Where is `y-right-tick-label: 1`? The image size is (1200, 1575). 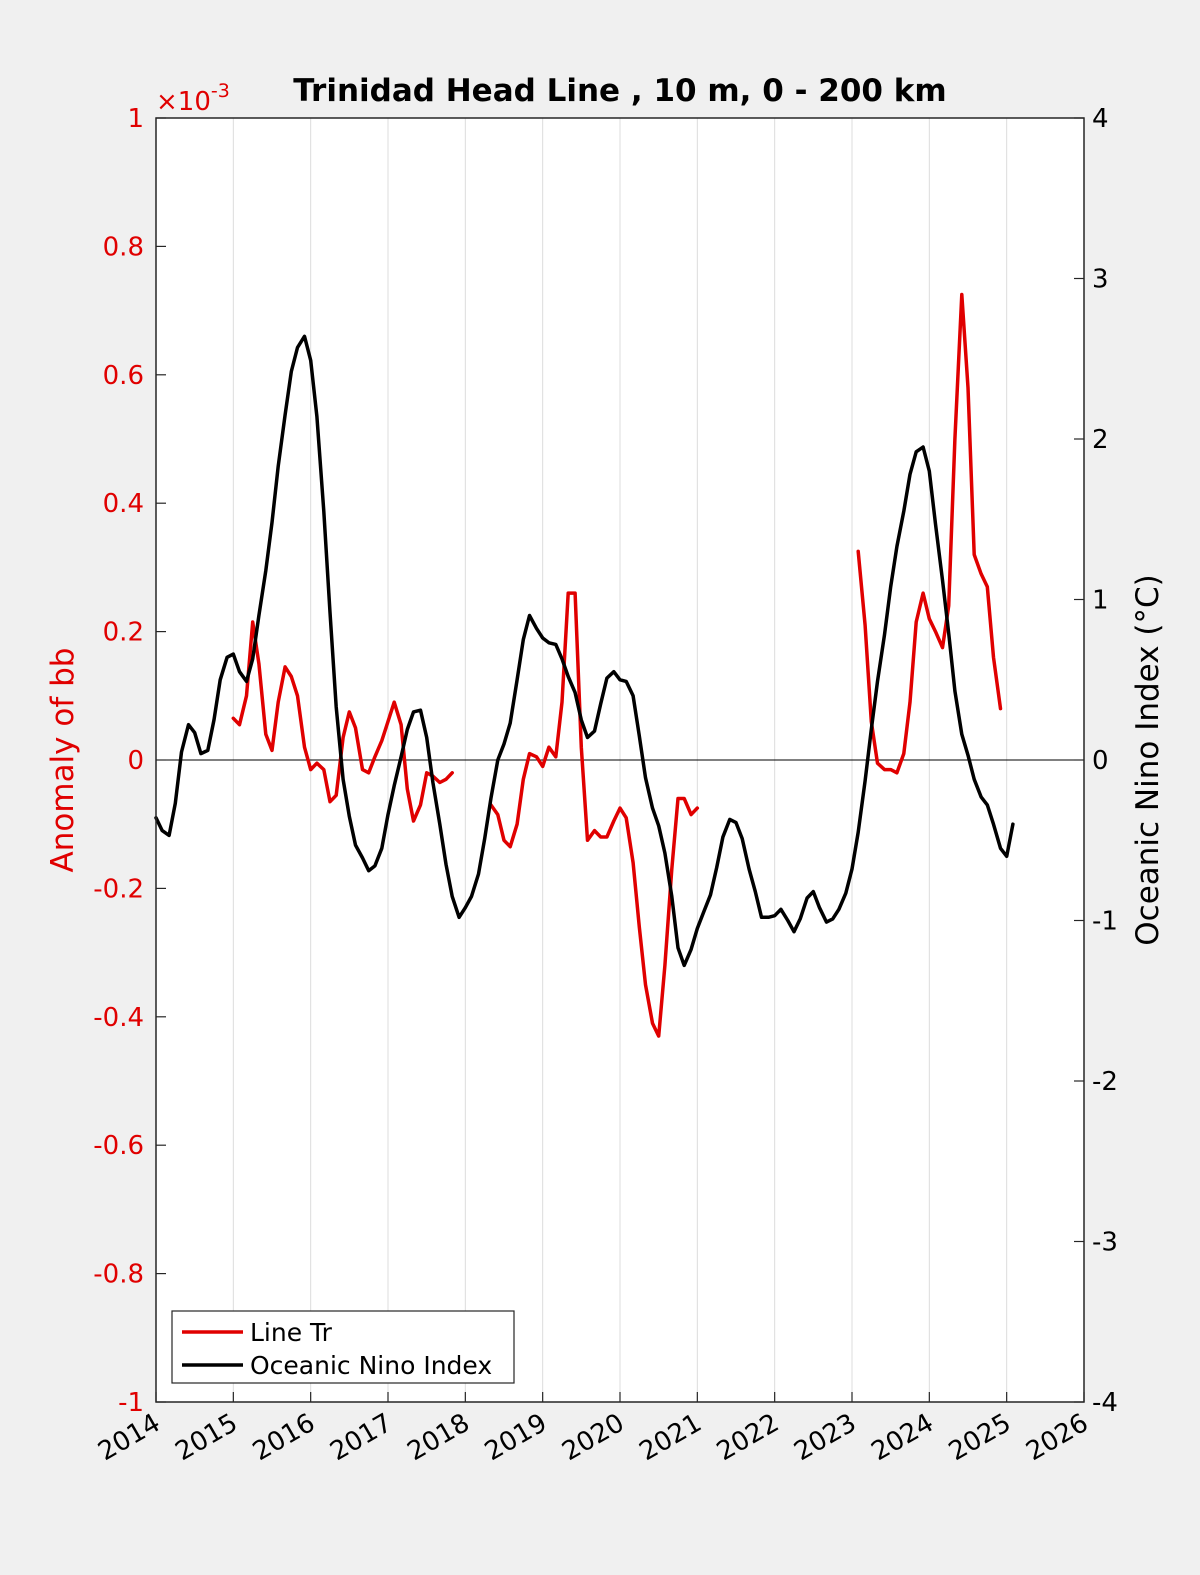
y-right-tick-label: 1 is located at coordinates (1100, 601).